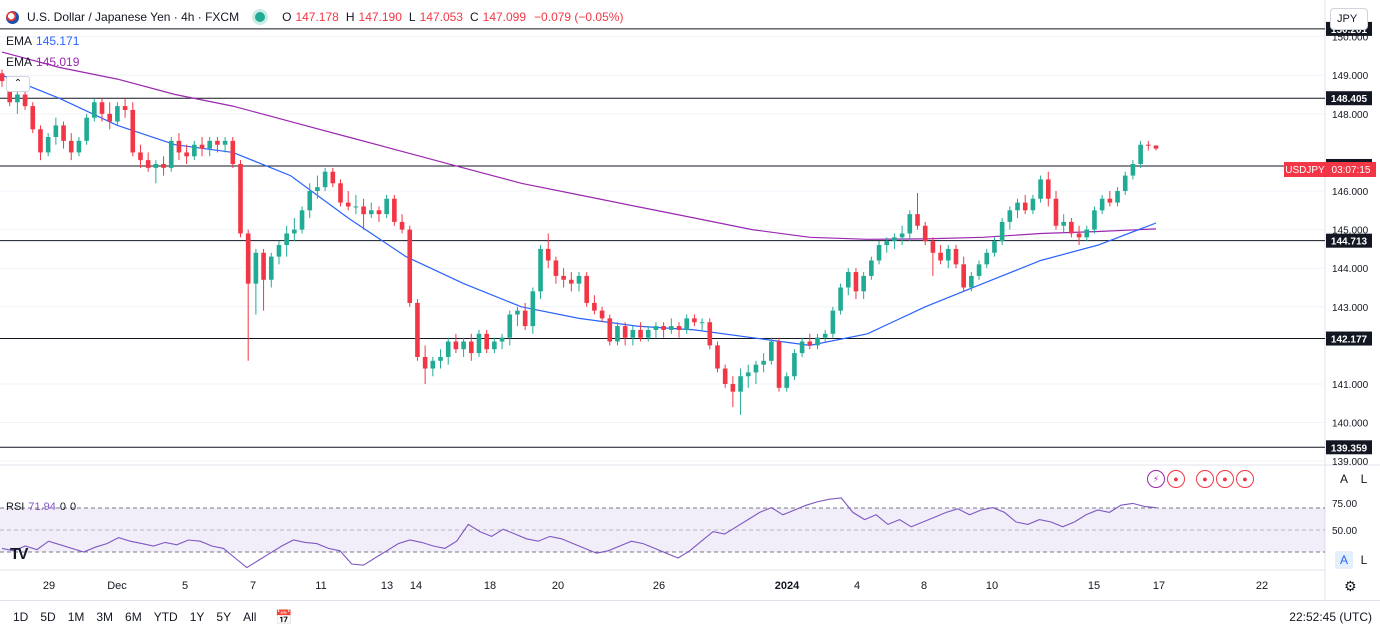  I want to click on log-scale-button: L, so click(1364, 479).